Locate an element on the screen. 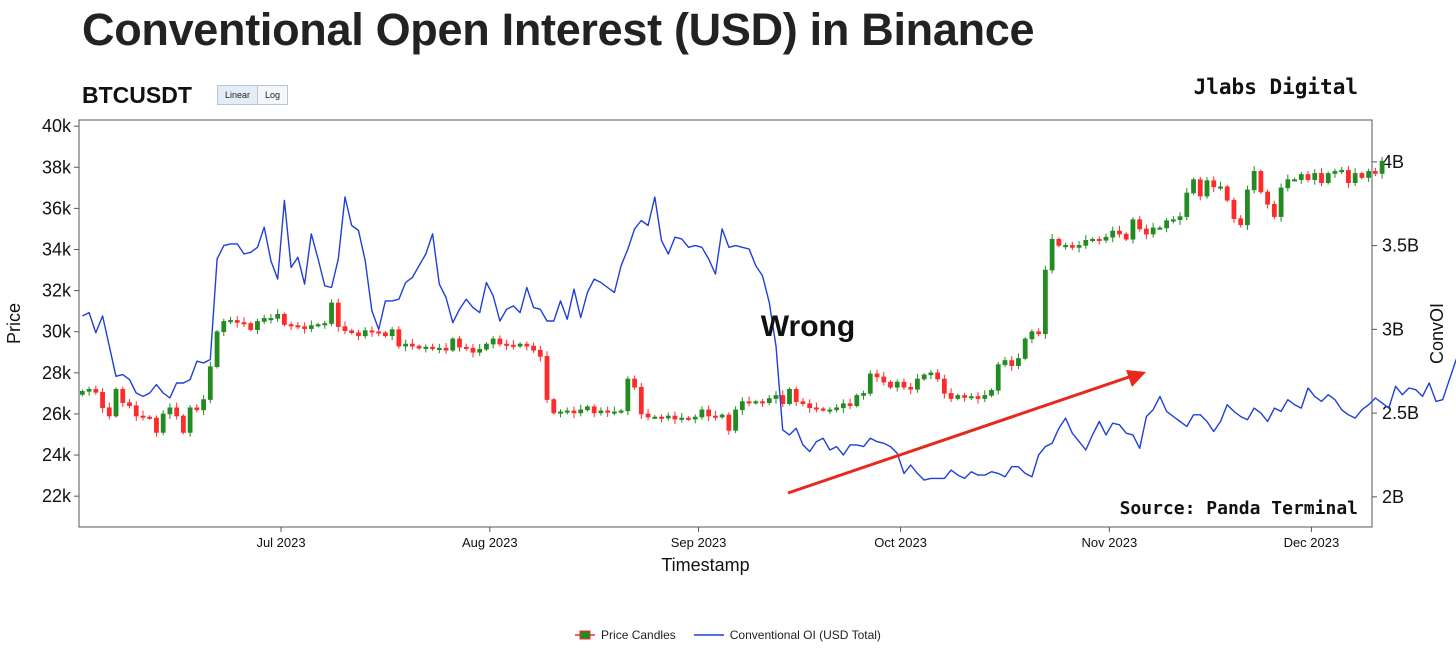 Image resolution: width=1456 pixels, height=660 pixels. legend-item-oi: Conventional OI (USD Total) is located at coordinates (787, 635).